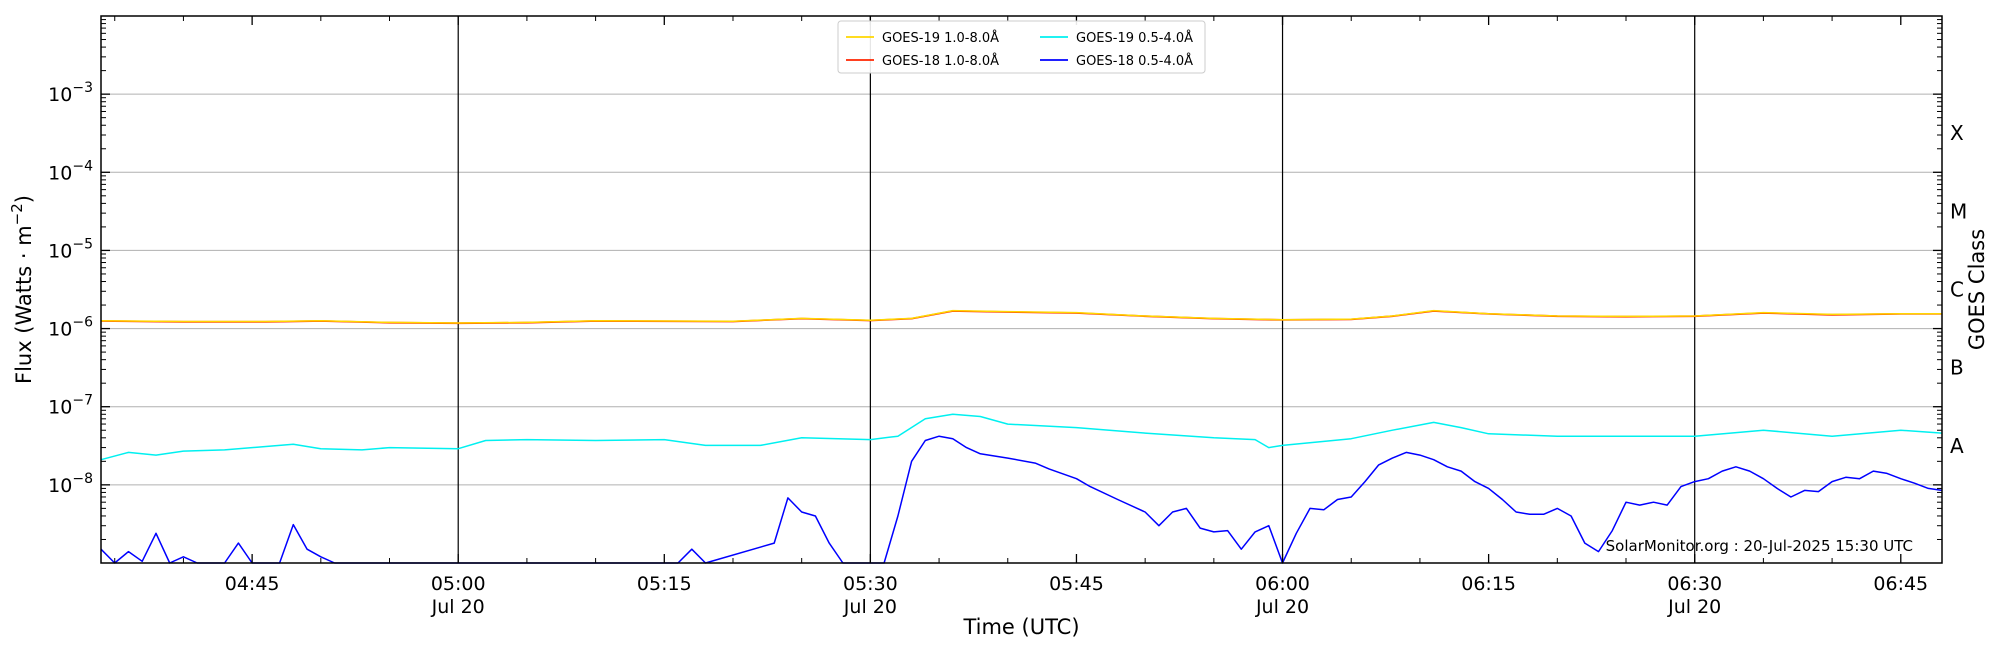 The width and height of the screenshot is (2000, 650). What do you see at coordinates (1957, 133) in the screenshot?
I see `goes-class-label: X` at bounding box center [1957, 133].